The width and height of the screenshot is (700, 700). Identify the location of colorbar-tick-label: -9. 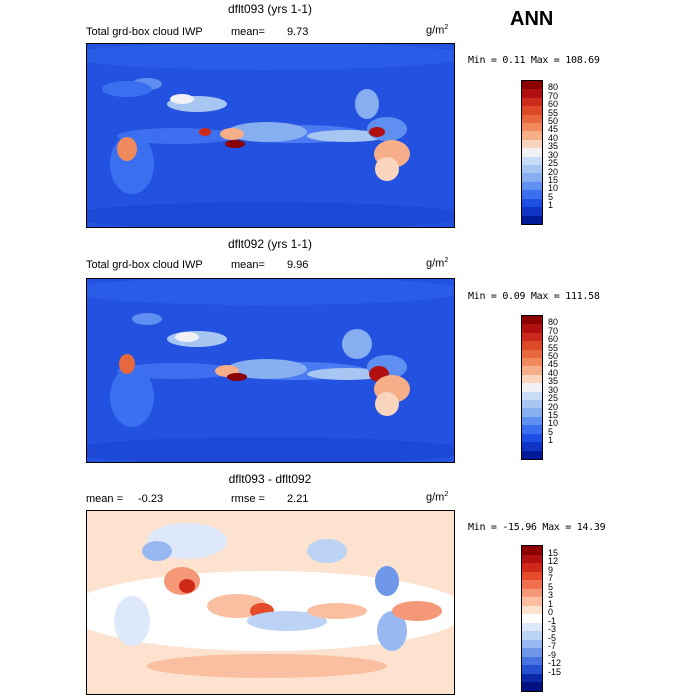
(552, 654).